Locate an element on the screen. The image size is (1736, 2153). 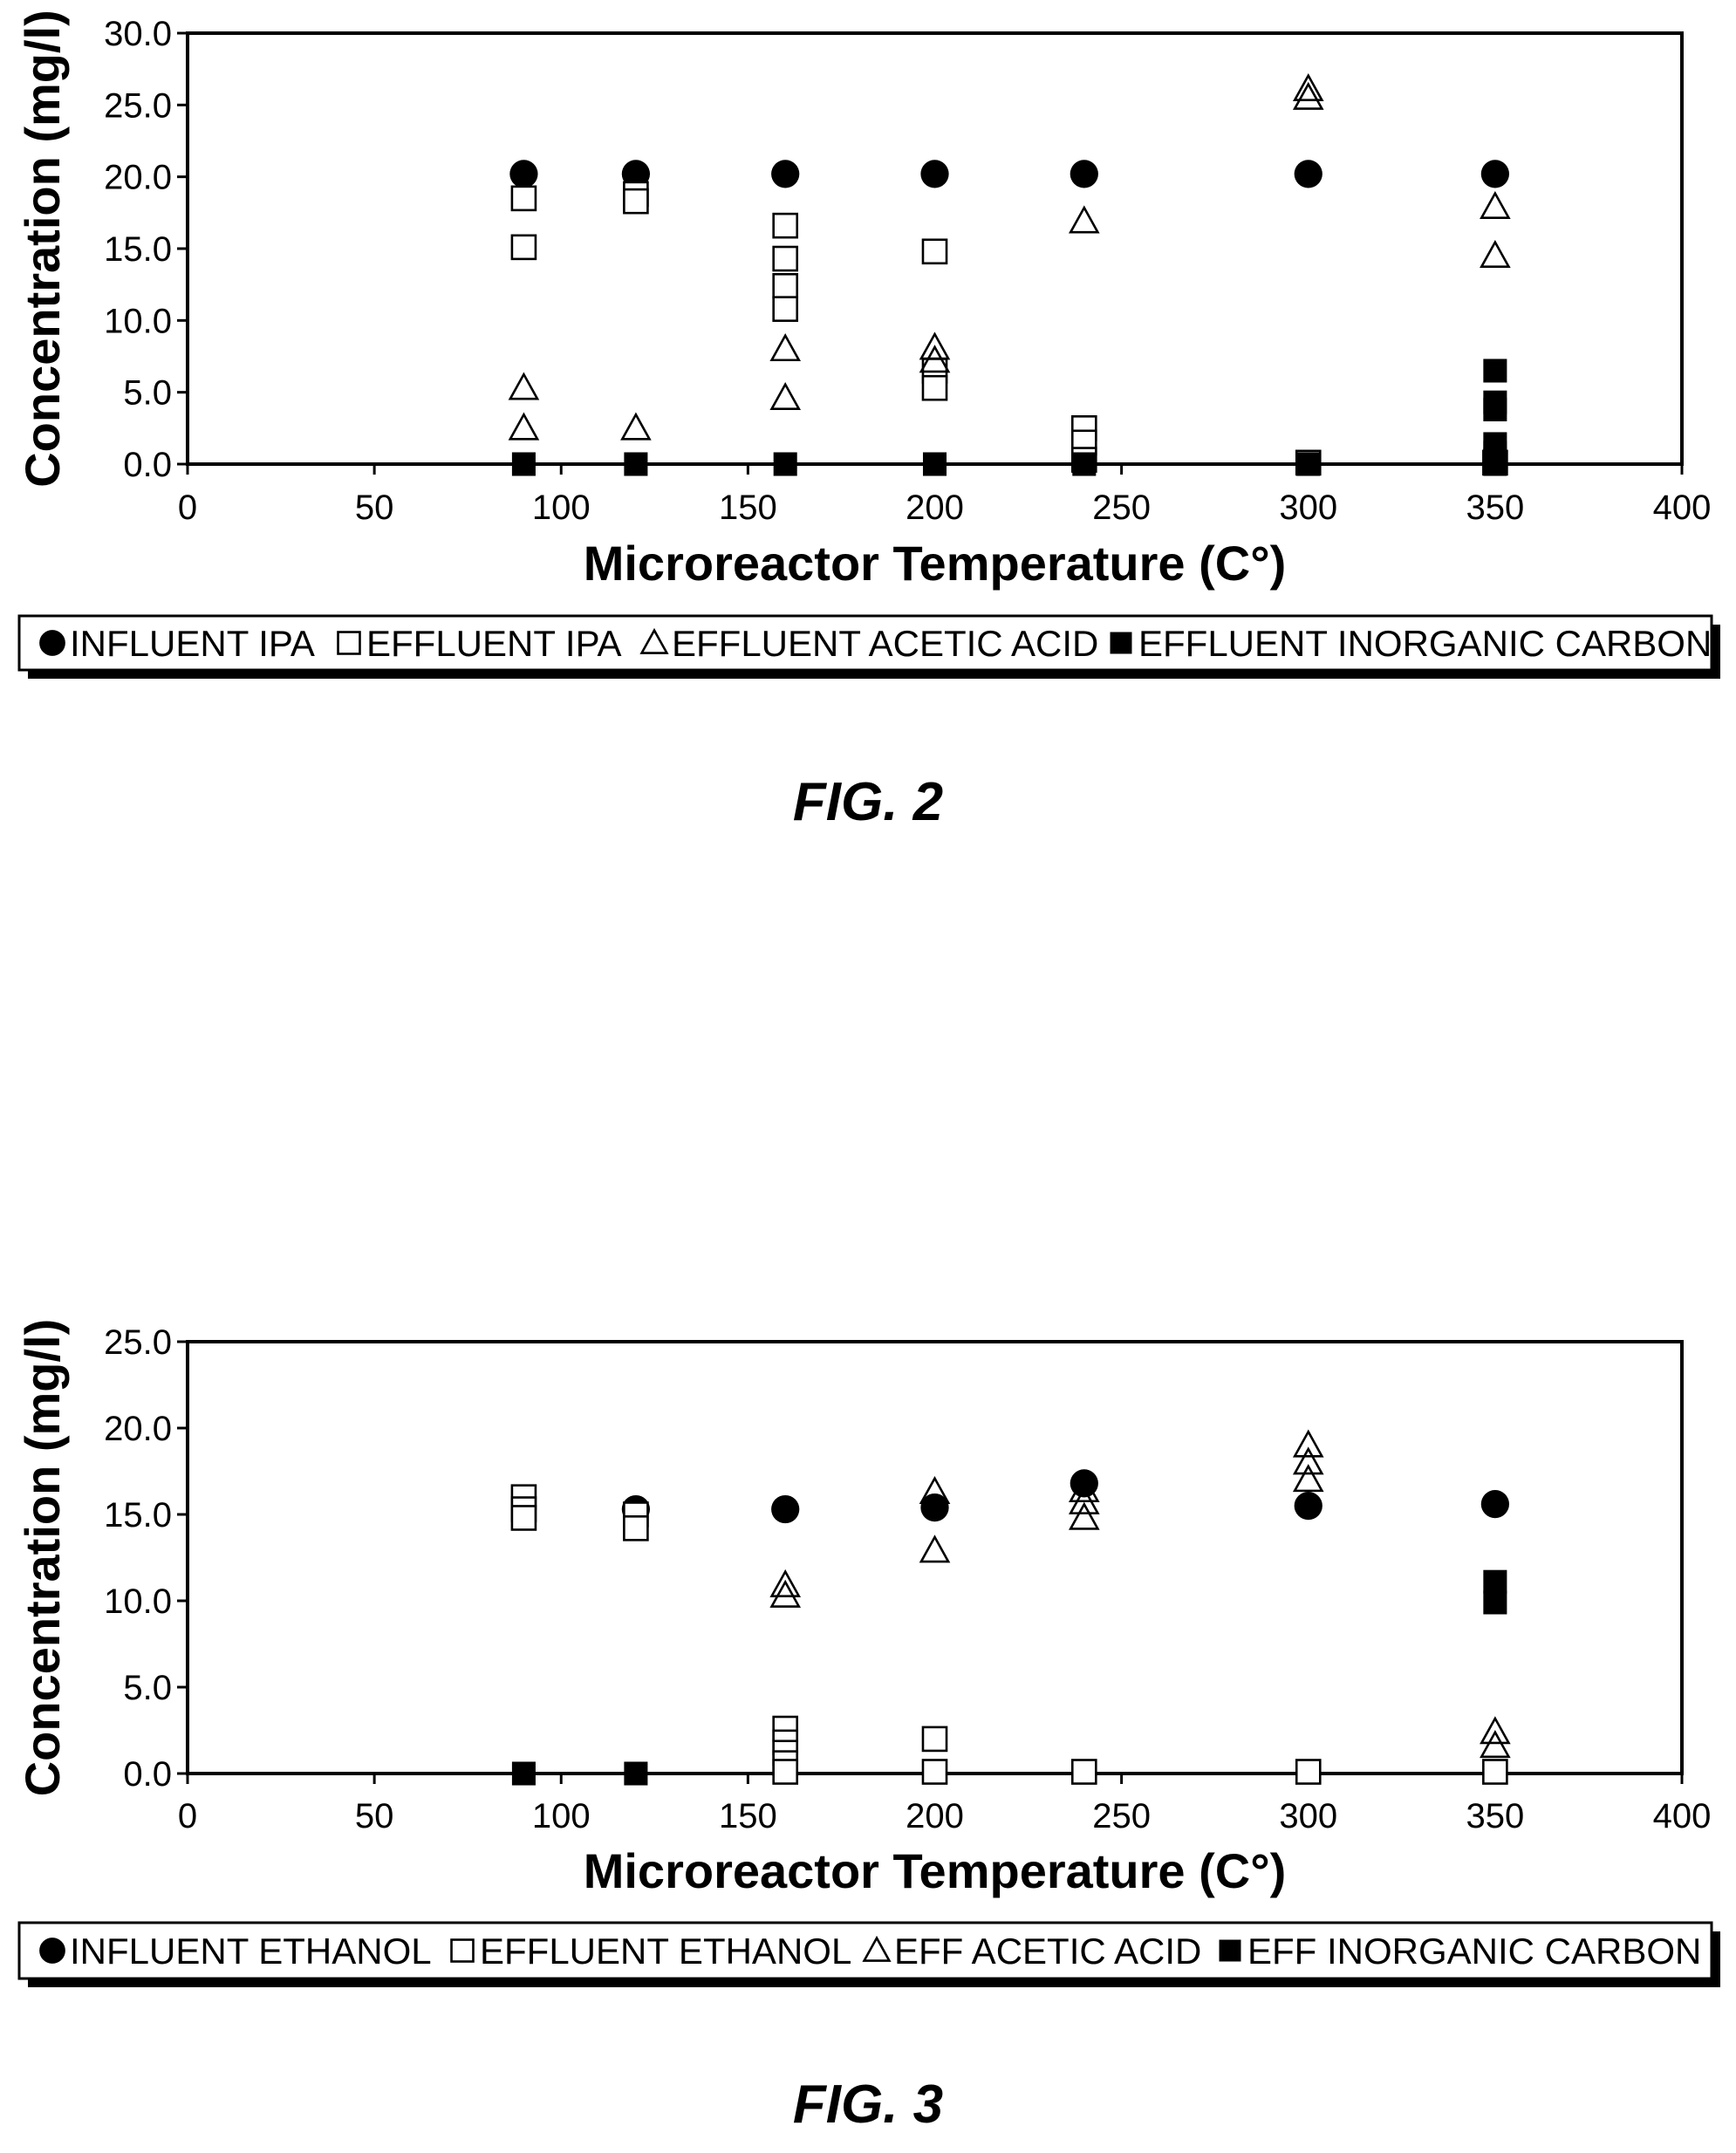
legend-label: EFFLUENT ETHANOL is located at coordinates (665, 1952).